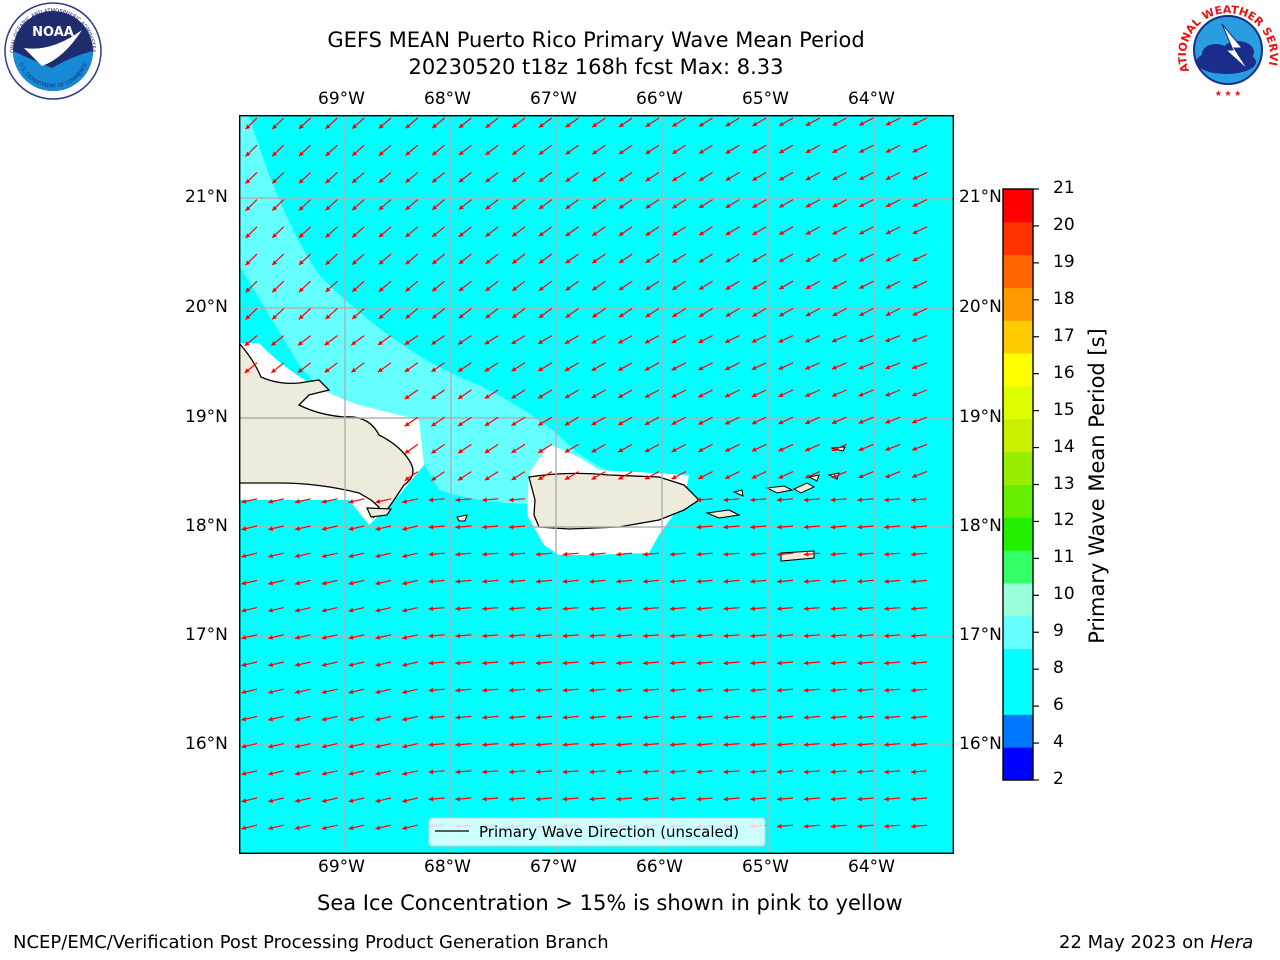 This screenshot has height=960, width=1280. Describe the element at coordinates (871, 99) in the screenshot. I see `lon-label-top-64w: 64°W` at that location.